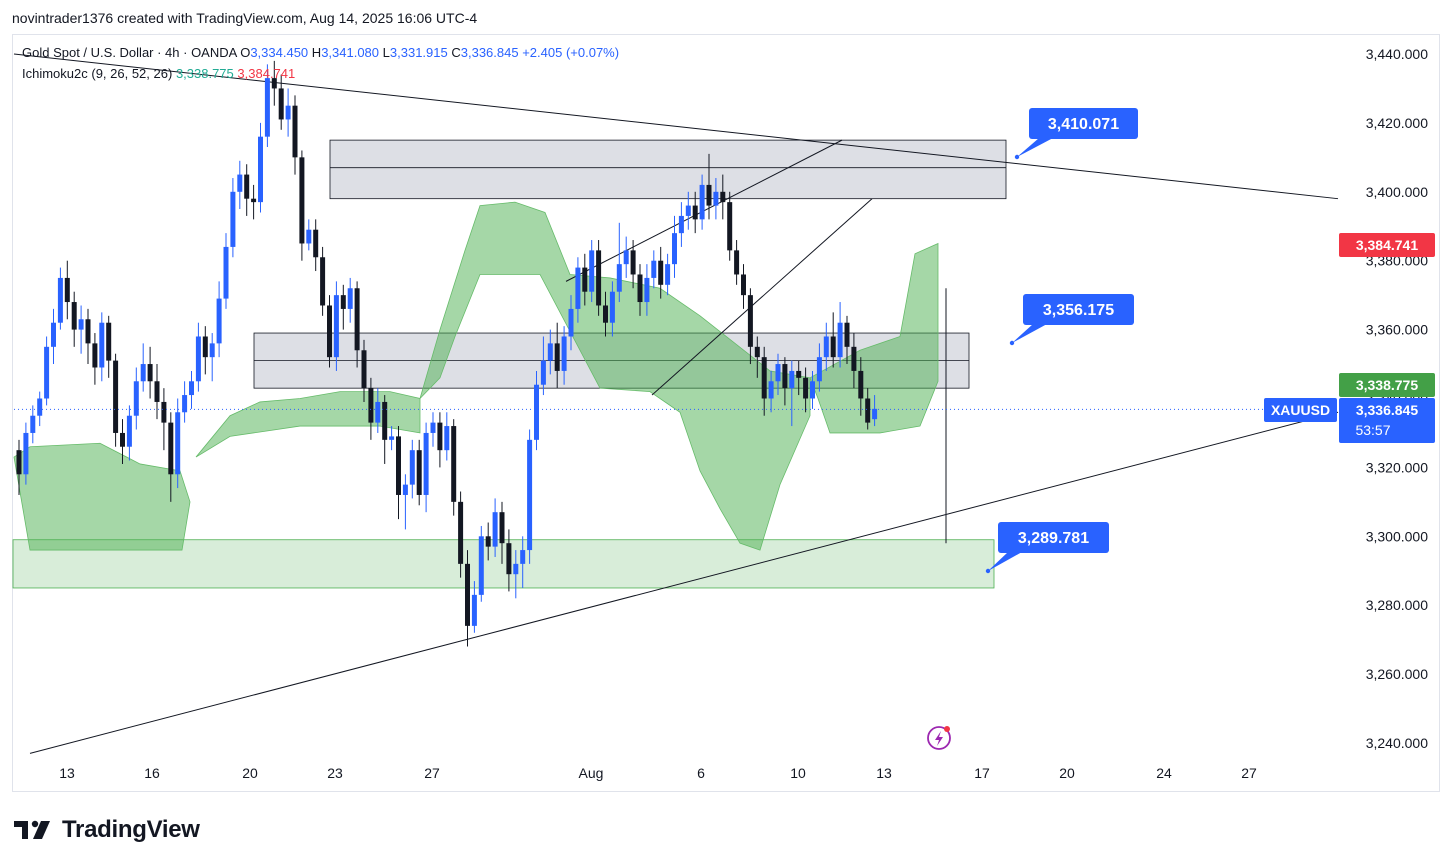 This screenshot has height=868, width=1453. Describe the element at coordinates (107, 830) in the screenshot. I see `tradingview-logo: TradingView` at that location.